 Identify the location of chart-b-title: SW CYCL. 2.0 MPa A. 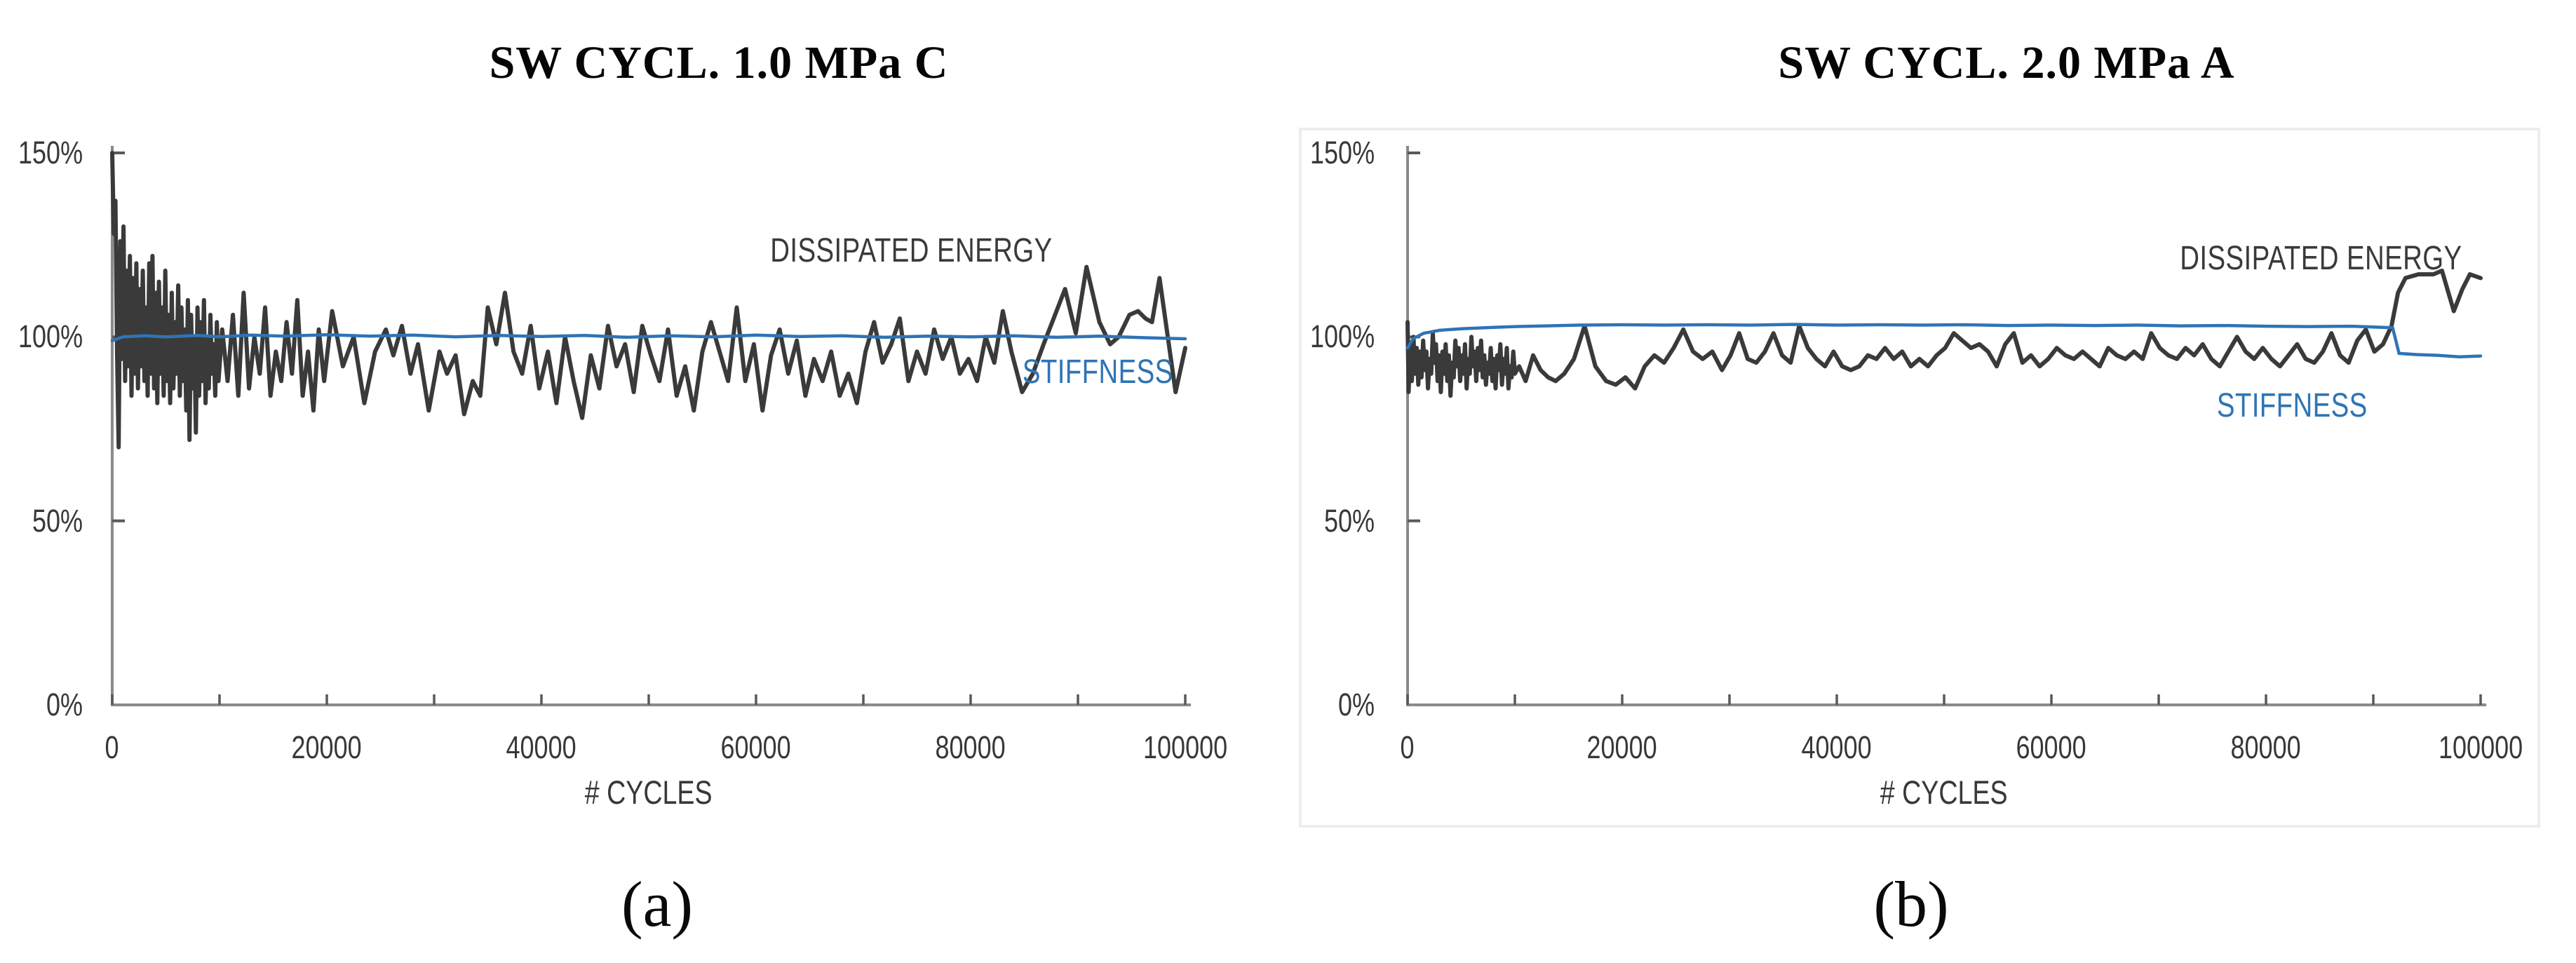
(2006, 62).